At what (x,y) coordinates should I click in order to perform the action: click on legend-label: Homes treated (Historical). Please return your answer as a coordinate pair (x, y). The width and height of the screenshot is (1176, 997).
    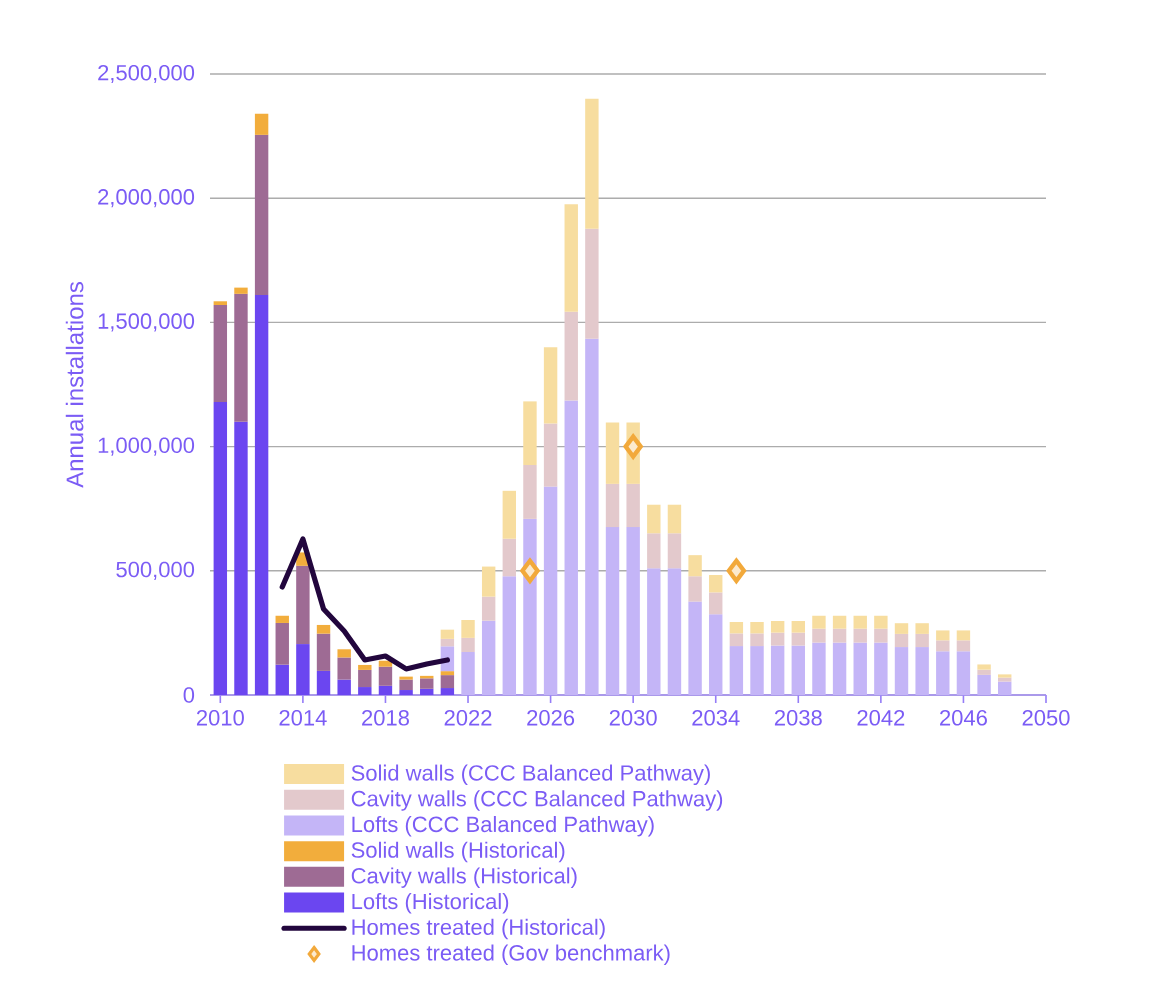
    Looking at the image, I should click on (478, 929).